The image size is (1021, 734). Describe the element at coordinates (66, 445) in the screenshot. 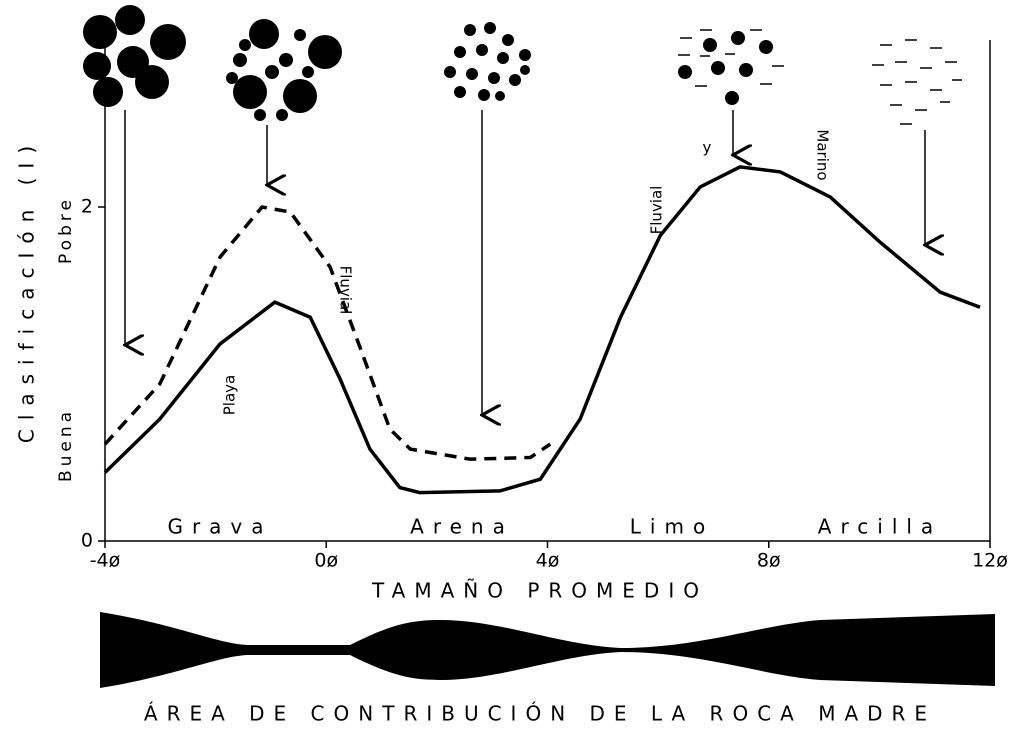

I see `y-axis-bottom-label: Buena` at that location.